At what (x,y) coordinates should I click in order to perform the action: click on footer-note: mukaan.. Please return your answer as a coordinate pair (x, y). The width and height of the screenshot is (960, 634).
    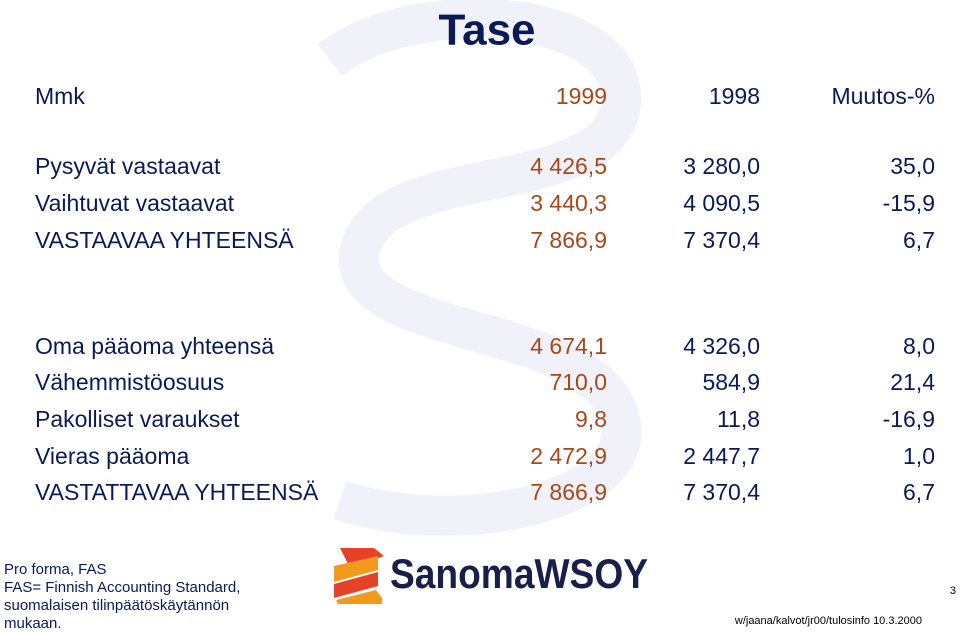
    Looking at the image, I should click on (33, 623).